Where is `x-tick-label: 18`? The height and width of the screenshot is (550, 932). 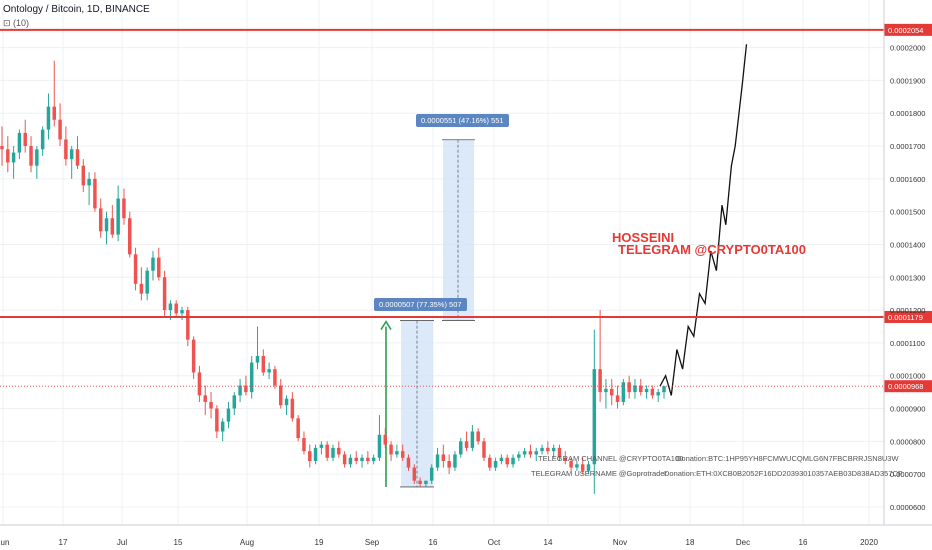 x-tick-label: 18 is located at coordinates (690, 542).